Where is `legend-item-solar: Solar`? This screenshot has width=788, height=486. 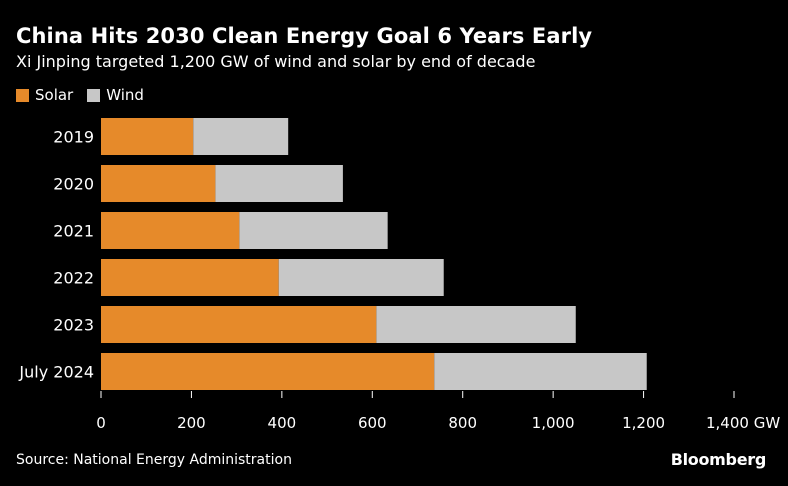
legend-item-solar: Solar is located at coordinates (44, 95).